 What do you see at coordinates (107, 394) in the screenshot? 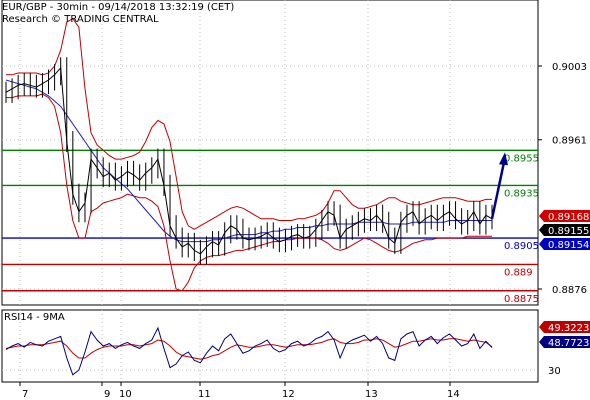
I see `x-tick-label: 9` at bounding box center [107, 394].